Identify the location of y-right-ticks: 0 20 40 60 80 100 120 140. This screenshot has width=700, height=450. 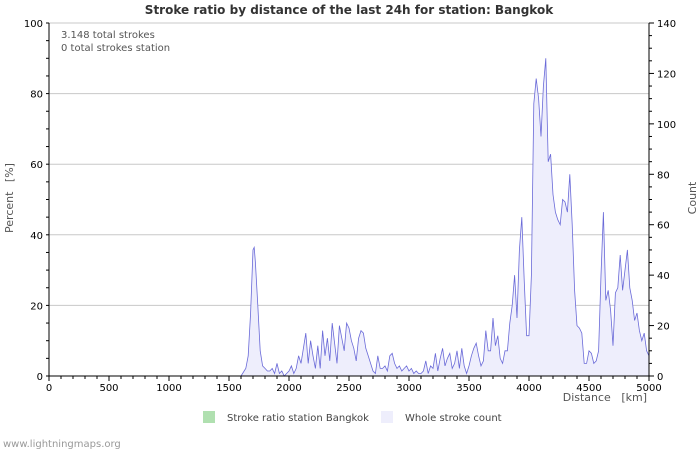
(662, 201).